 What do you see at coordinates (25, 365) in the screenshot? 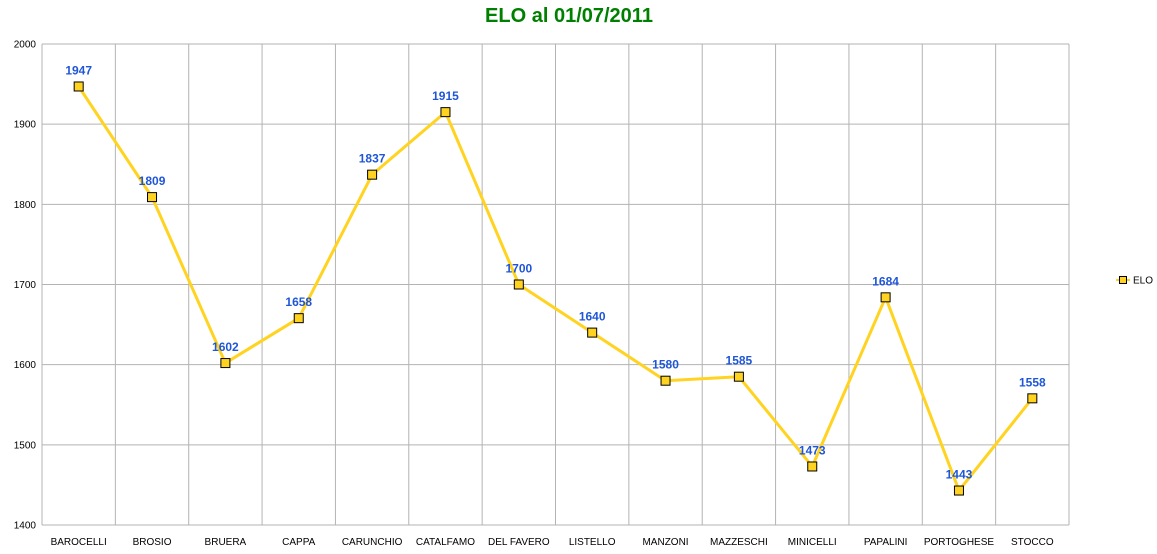
I see `y-tick-label: 1600` at bounding box center [25, 365].